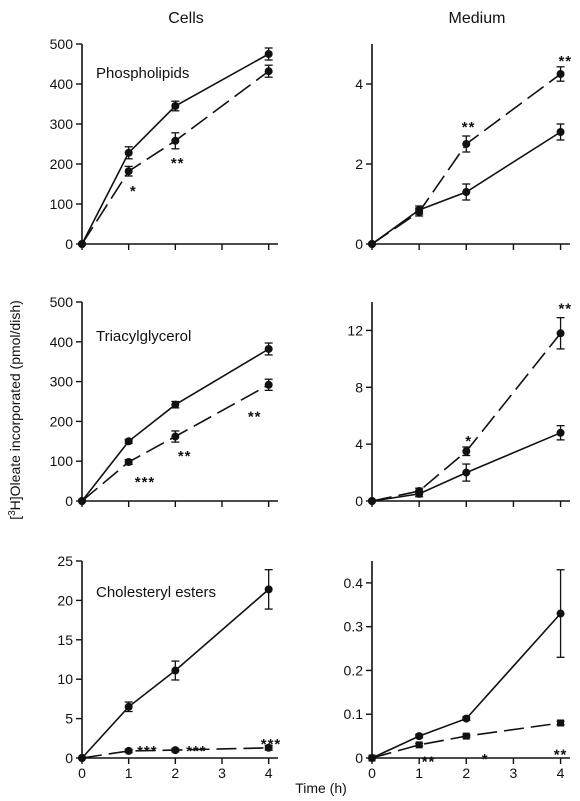  I want to click on panel-medium-phospholipids: 0 2 4 ** **, so click(463, 148).